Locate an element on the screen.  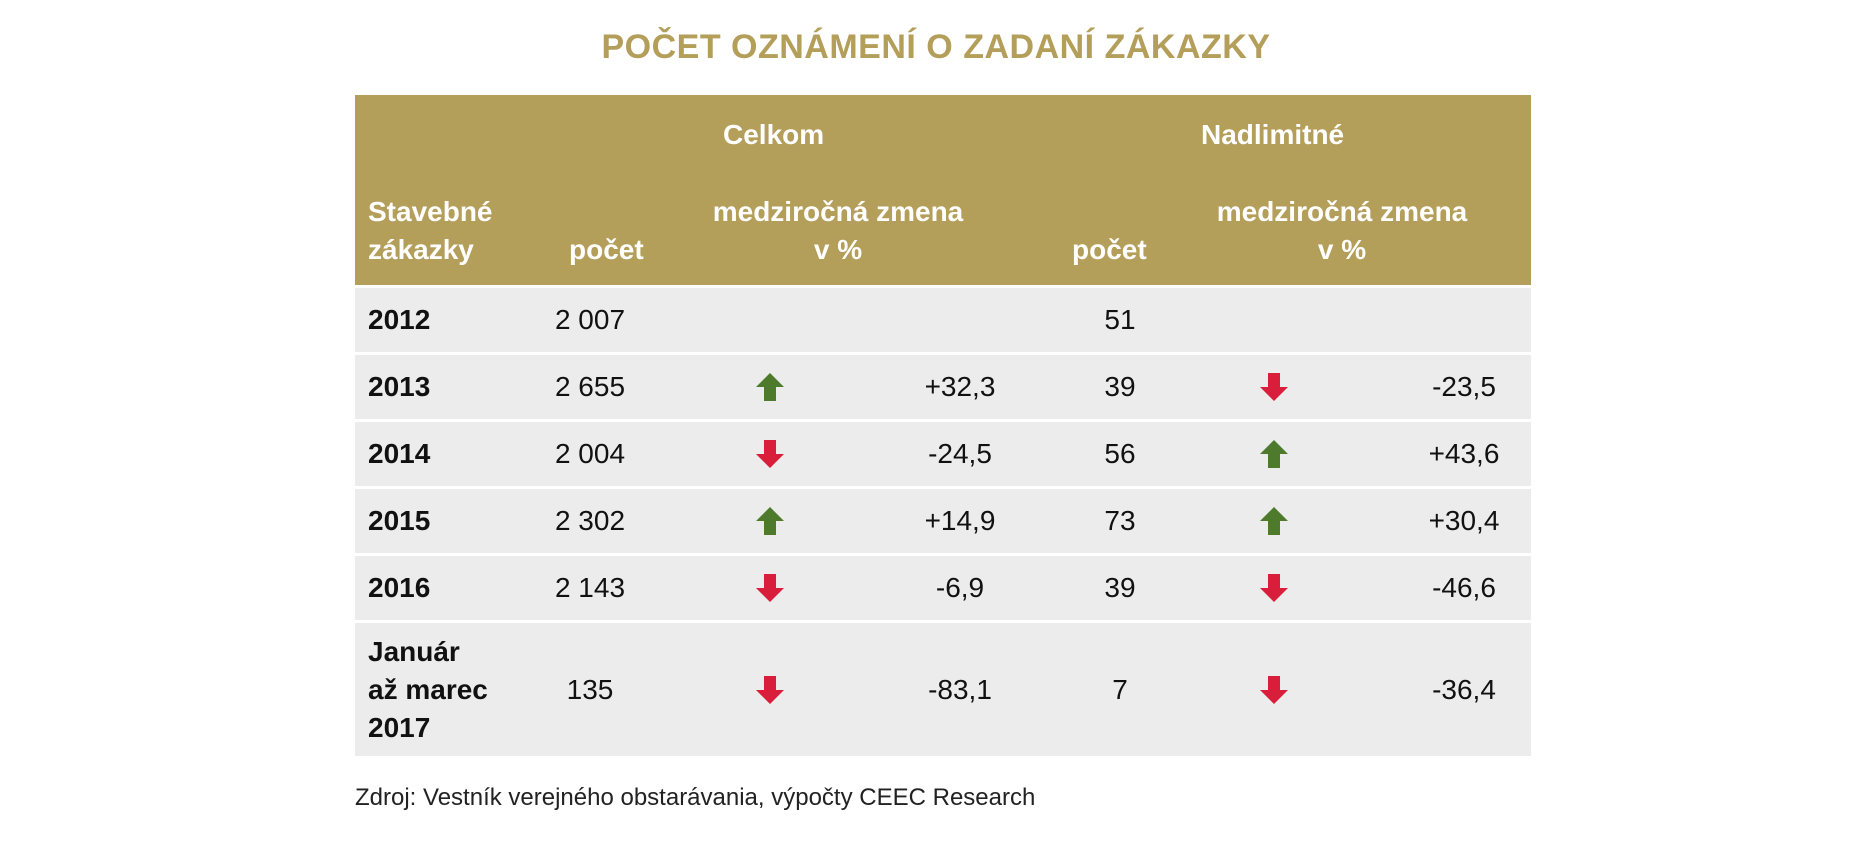
cell-celkom-pocet: 2 007 is located at coordinates (590, 319).